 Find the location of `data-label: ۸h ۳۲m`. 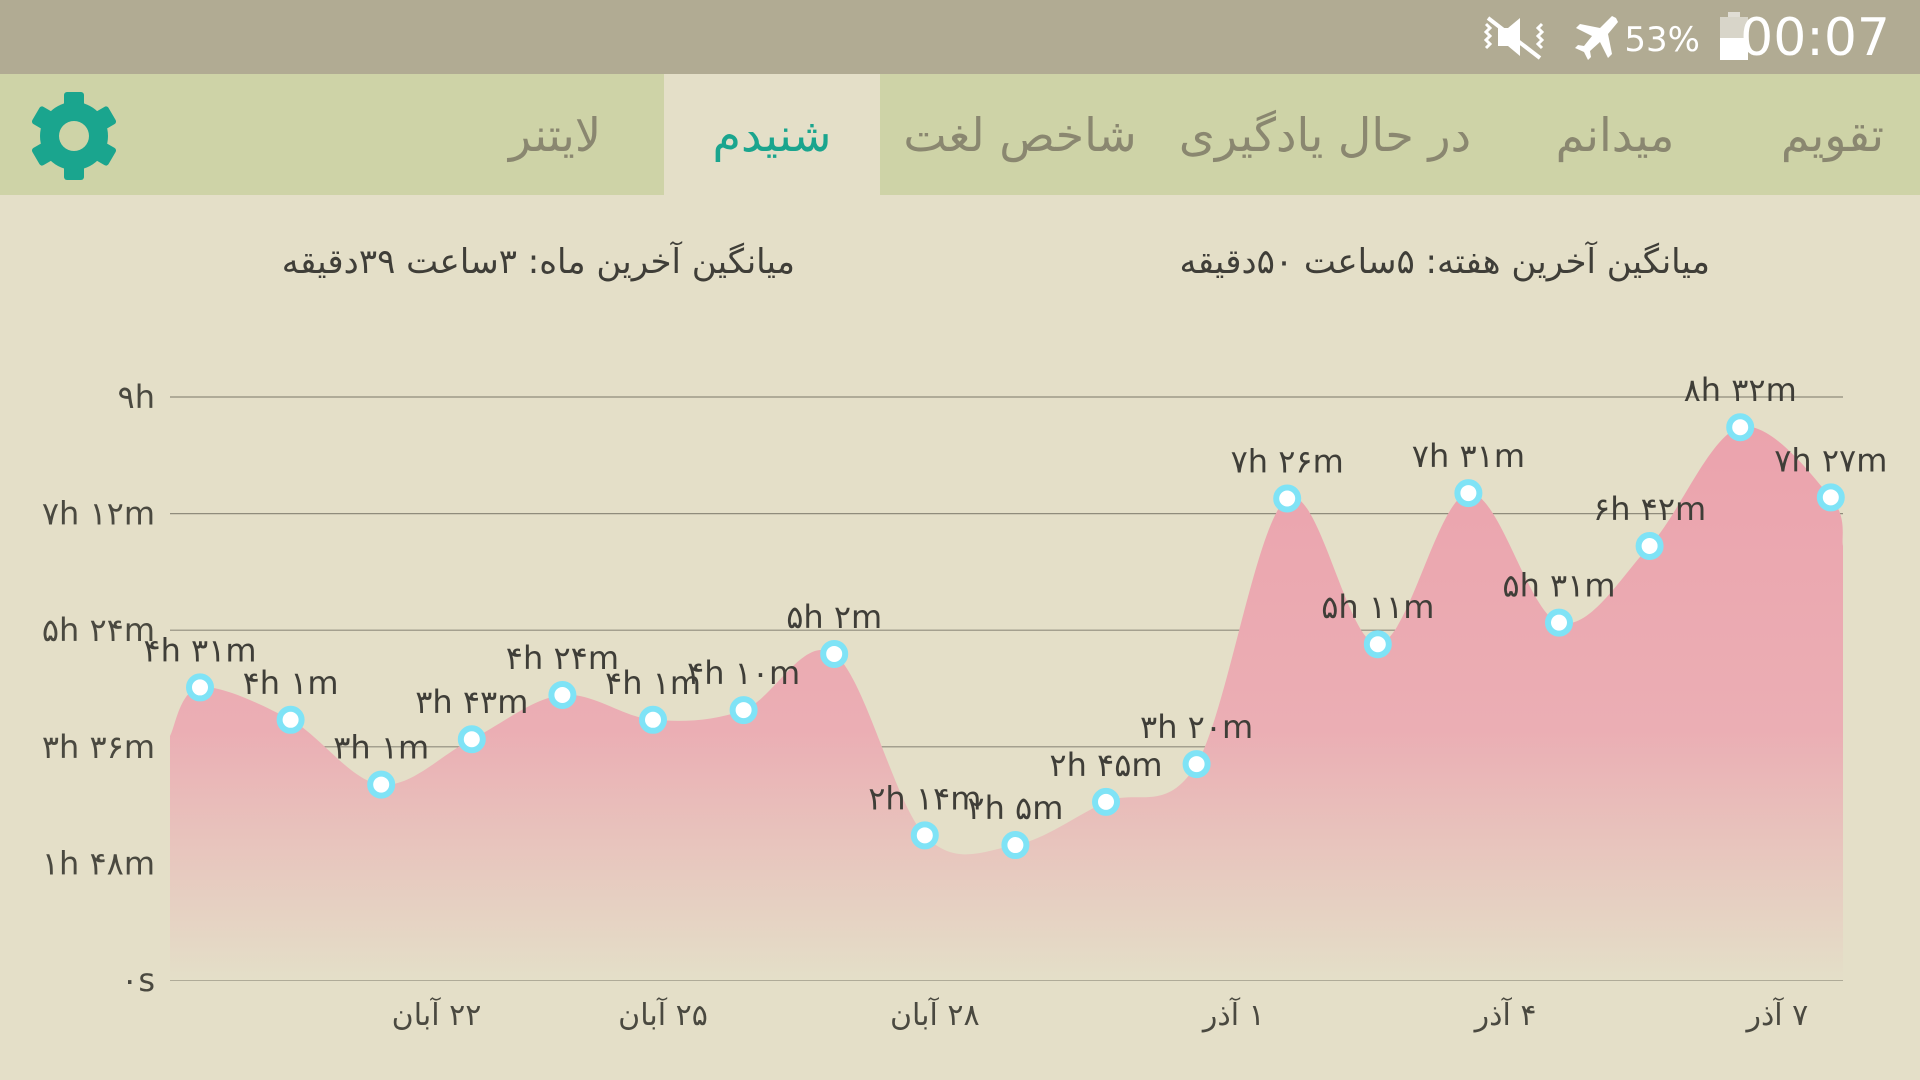

data-label: ۸h ۳۲m is located at coordinates (1740, 390).